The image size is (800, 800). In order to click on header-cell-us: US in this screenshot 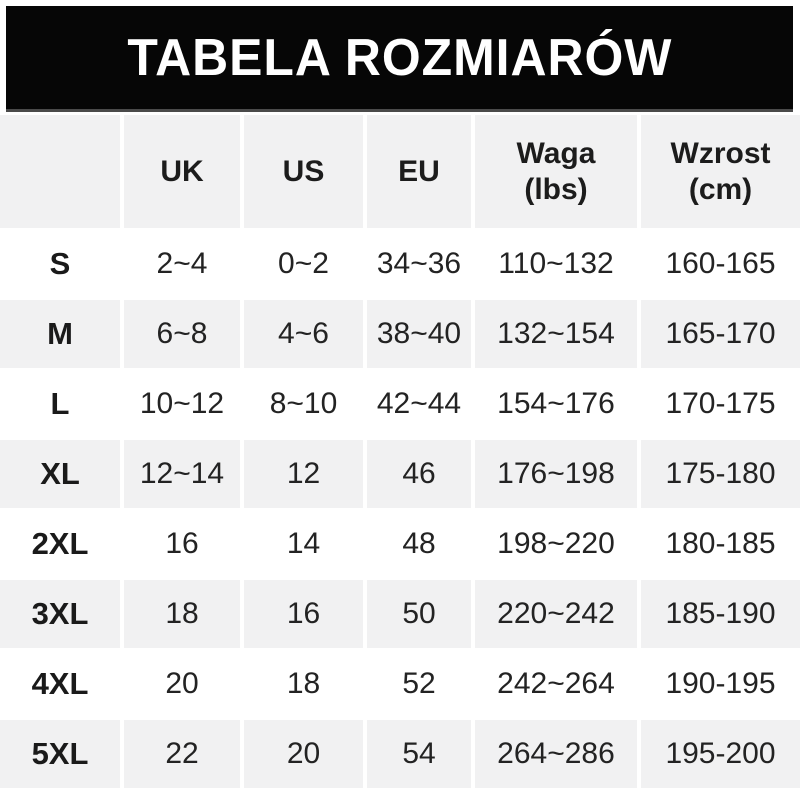, I will do `click(303, 171)`.